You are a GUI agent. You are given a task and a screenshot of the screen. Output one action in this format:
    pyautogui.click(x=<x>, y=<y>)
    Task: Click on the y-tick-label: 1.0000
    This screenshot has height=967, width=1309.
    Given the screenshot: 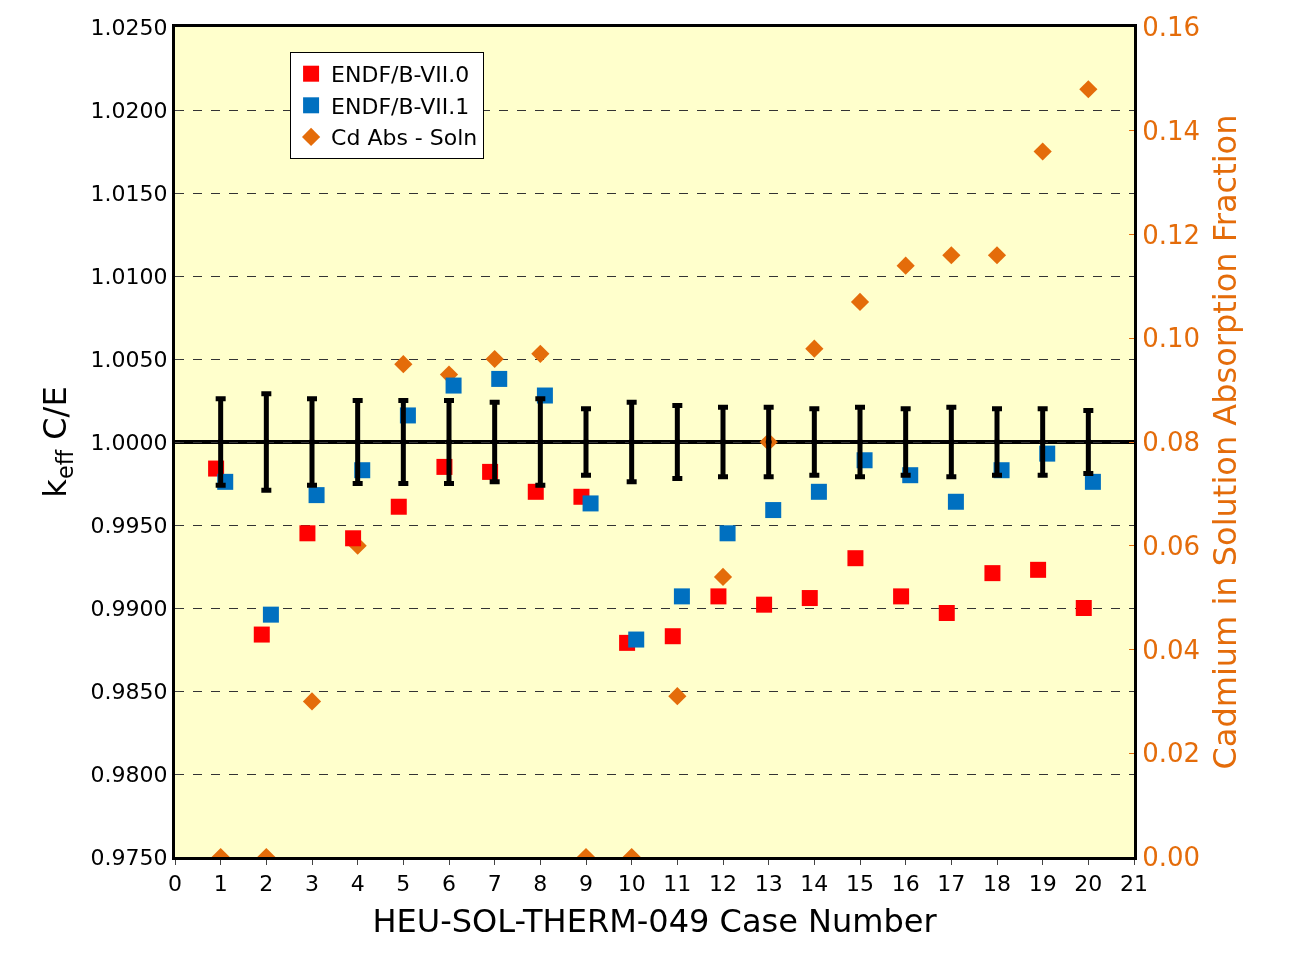 What is the action you would take?
    pyautogui.click(x=129, y=442)
    